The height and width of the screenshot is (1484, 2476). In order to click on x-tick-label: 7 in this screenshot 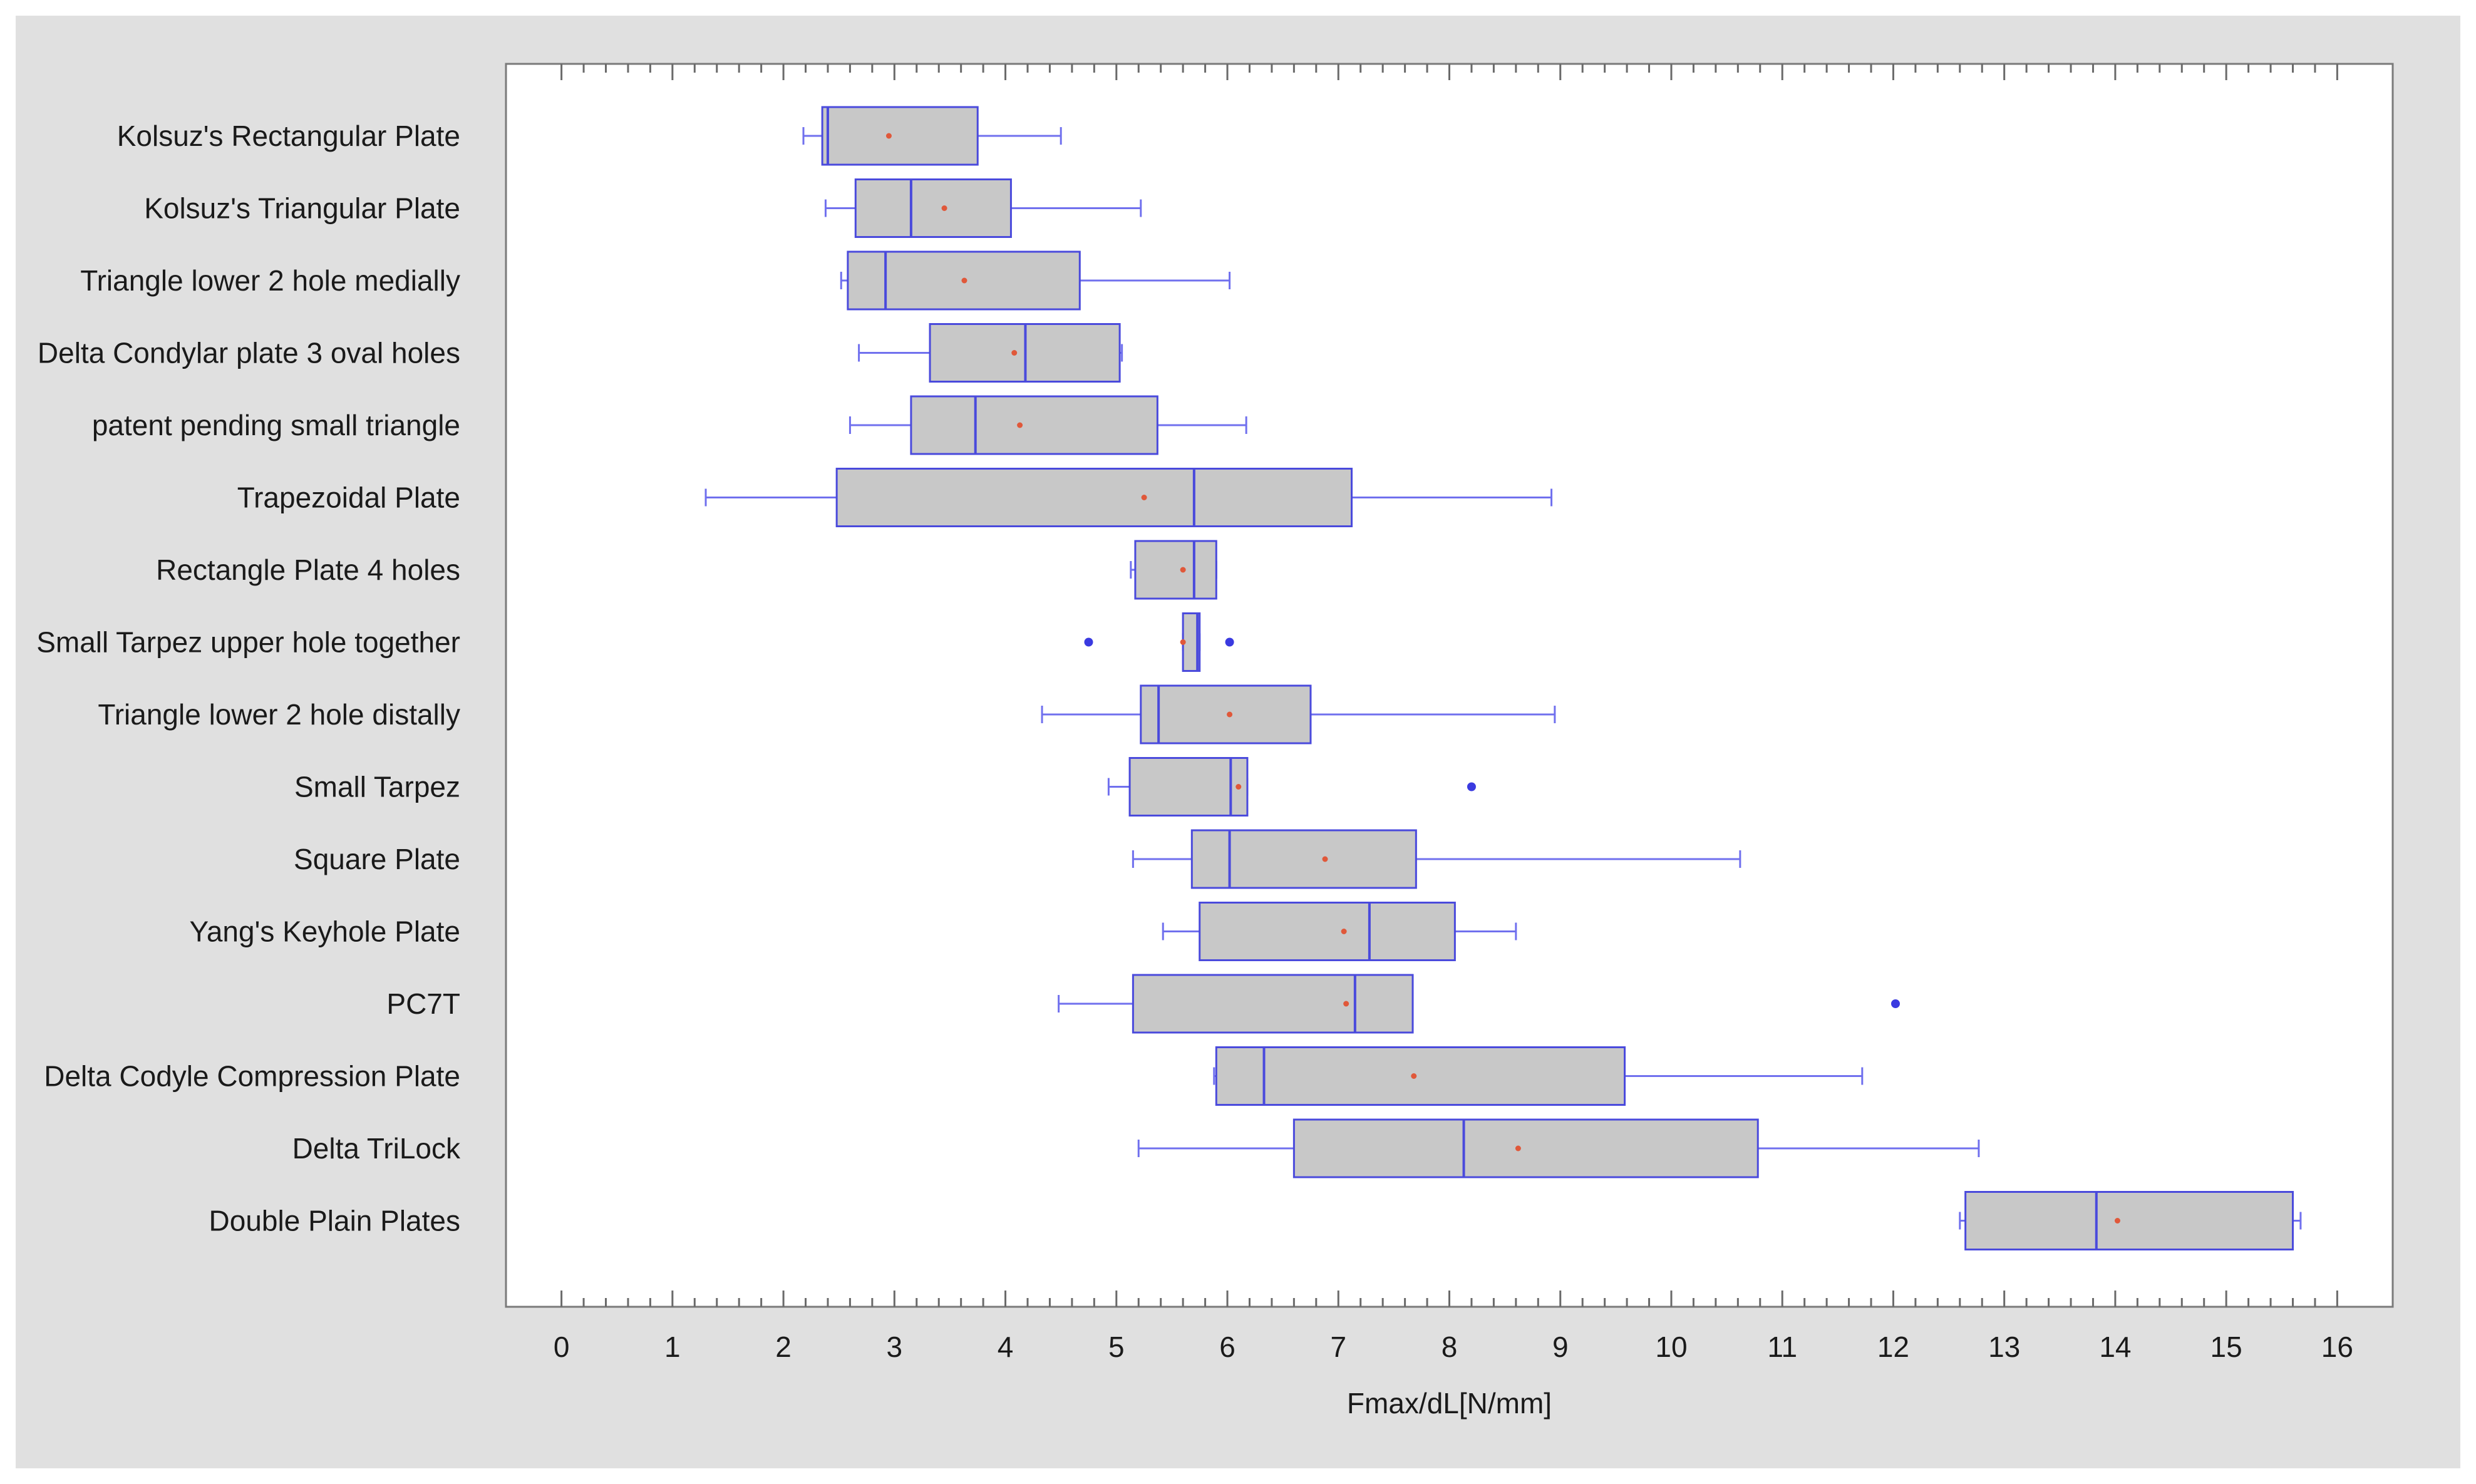, I will do `click(1338, 1347)`.